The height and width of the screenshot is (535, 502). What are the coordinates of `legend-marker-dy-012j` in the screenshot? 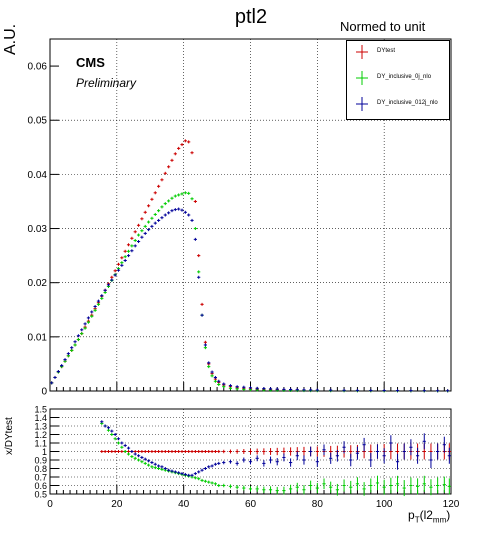 It's located at (362, 104).